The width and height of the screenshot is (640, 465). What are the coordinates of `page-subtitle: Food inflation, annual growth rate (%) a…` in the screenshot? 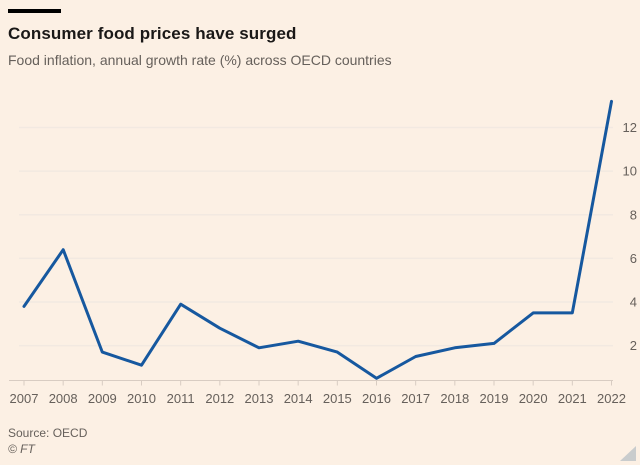 It's located at (200, 60).